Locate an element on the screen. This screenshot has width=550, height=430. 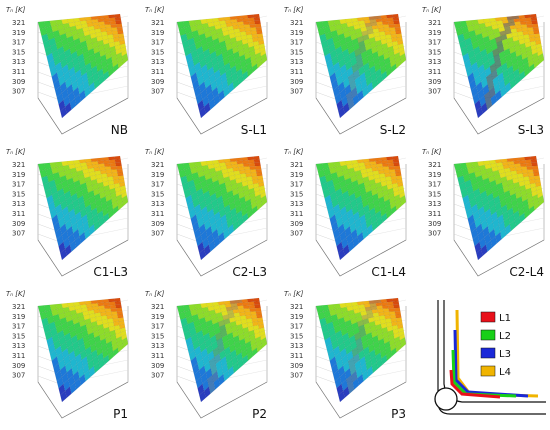
legend-label: L3 is located at coordinates (505, 354).